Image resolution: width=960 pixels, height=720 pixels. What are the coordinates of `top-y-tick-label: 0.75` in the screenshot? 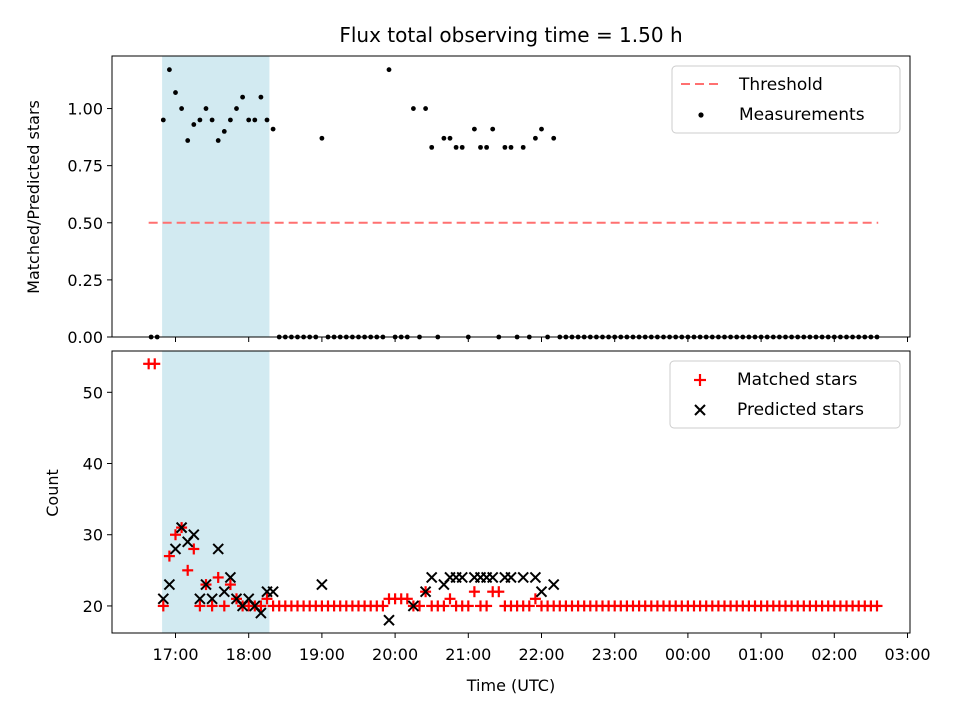 It's located at (85, 166).